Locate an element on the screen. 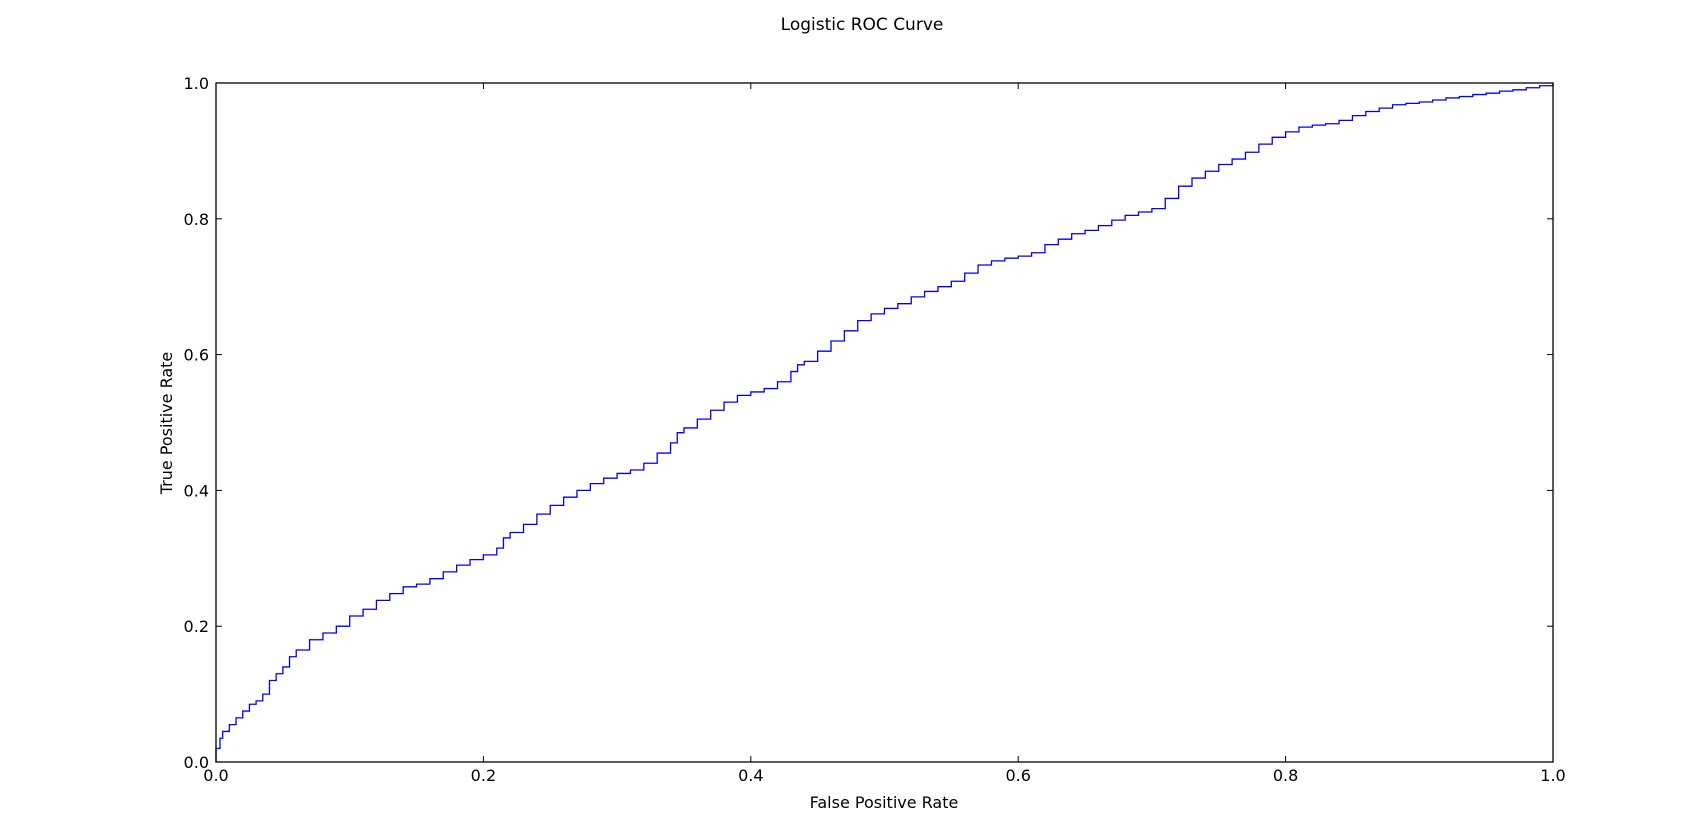 This screenshot has height=838, width=1707. y-tick-label: 0.0 is located at coordinates (196, 762).